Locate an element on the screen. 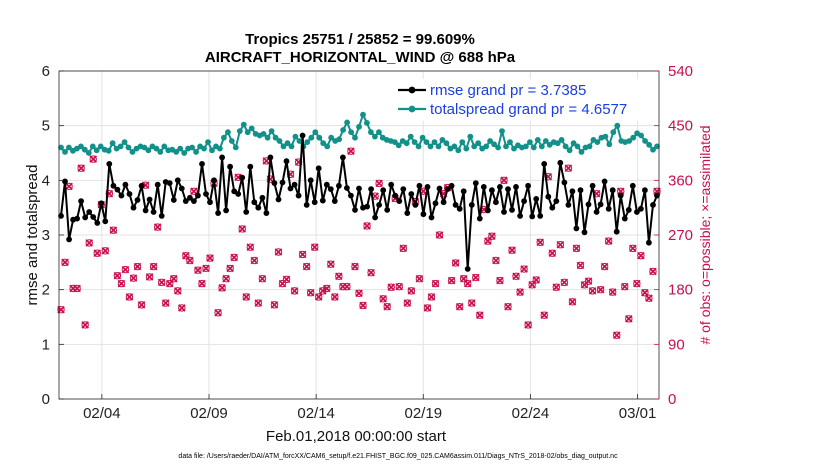  y-tick-label: 6 is located at coordinates (46, 71).